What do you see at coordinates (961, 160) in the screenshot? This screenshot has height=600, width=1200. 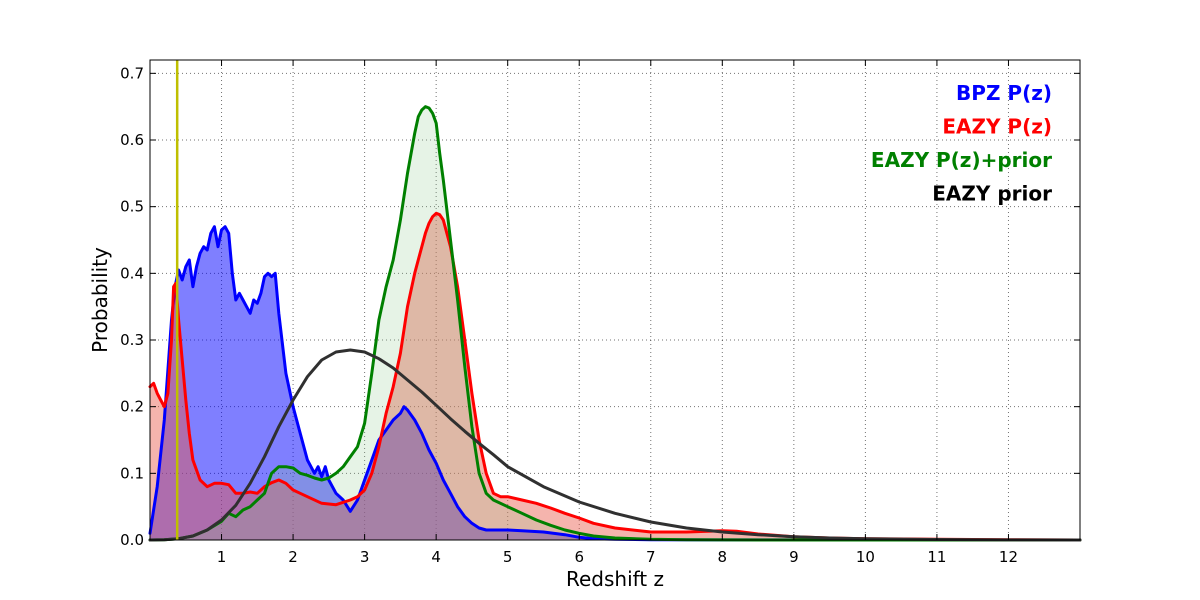 I see `legend-label-2: EAZY P(z)+prior` at bounding box center [961, 160].